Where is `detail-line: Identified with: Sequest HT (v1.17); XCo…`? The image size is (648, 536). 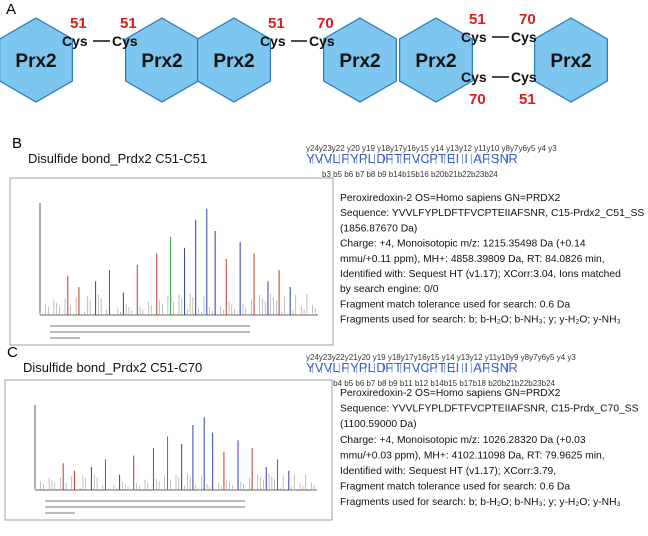
detail-line: Identified with: Sequest HT (v1.17); XCo… is located at coordinates (480, 274).